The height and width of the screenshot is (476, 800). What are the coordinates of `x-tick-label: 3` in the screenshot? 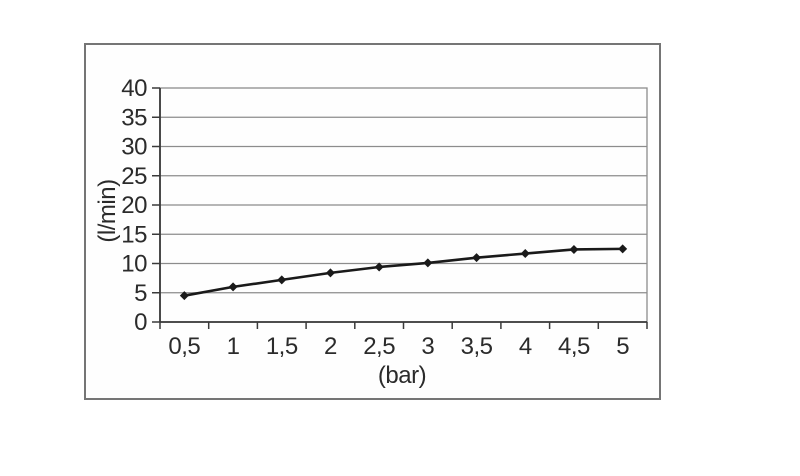 It's located at (427, 346).